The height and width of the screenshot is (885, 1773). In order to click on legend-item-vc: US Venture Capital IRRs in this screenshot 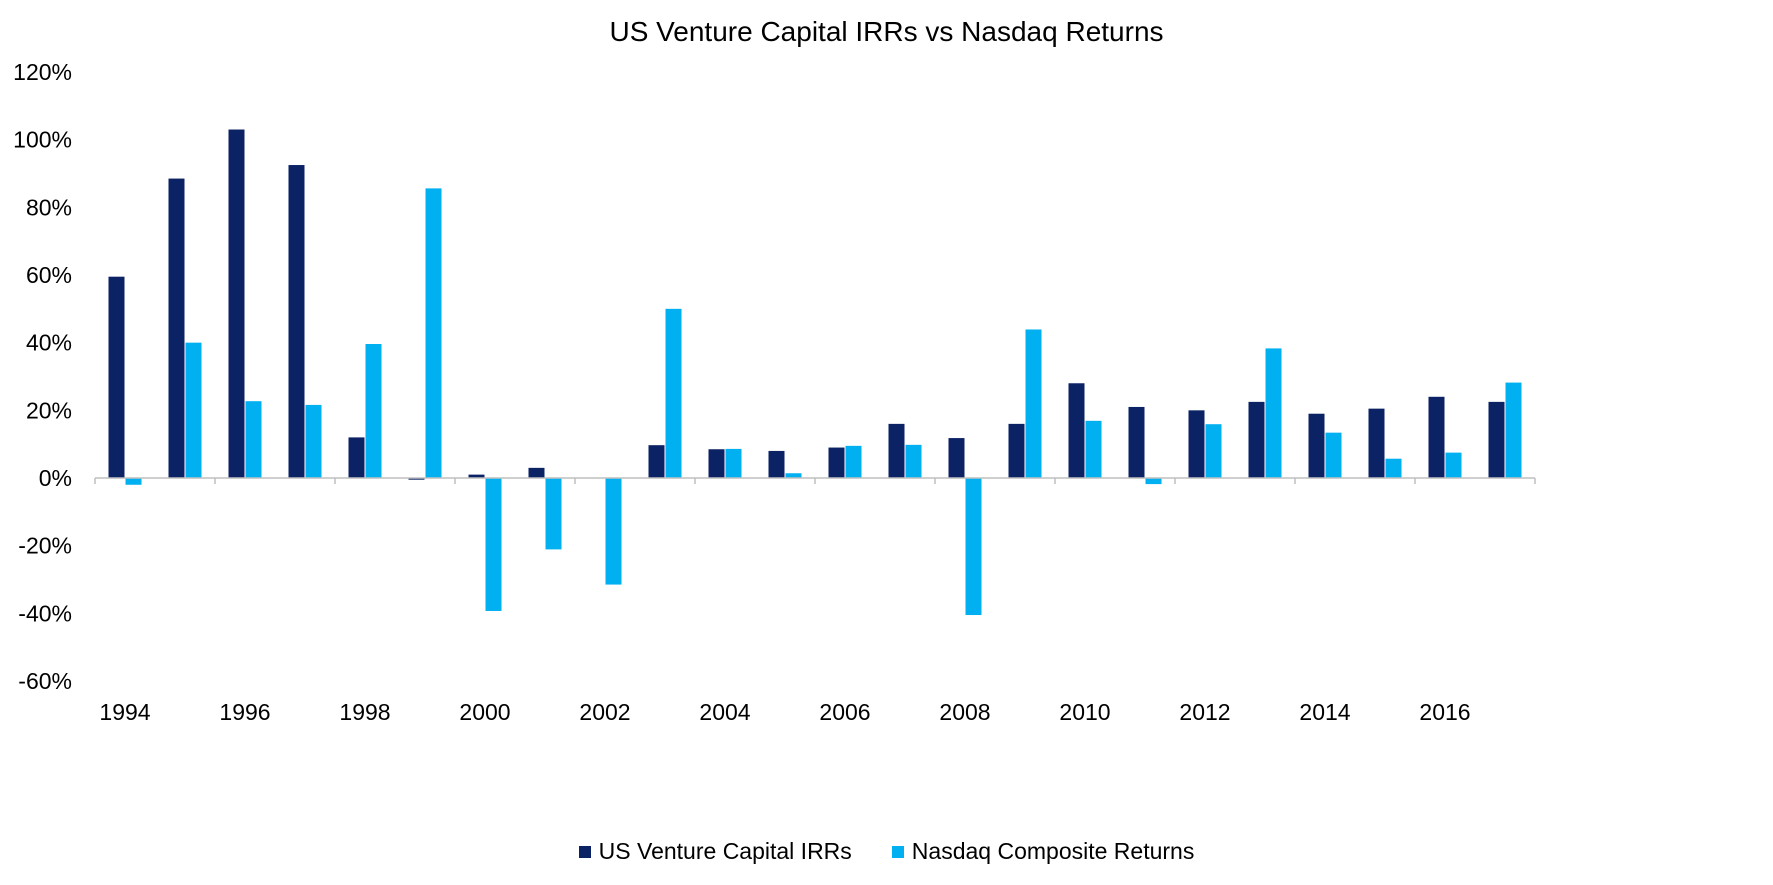, I will do `click(715, 851)`.